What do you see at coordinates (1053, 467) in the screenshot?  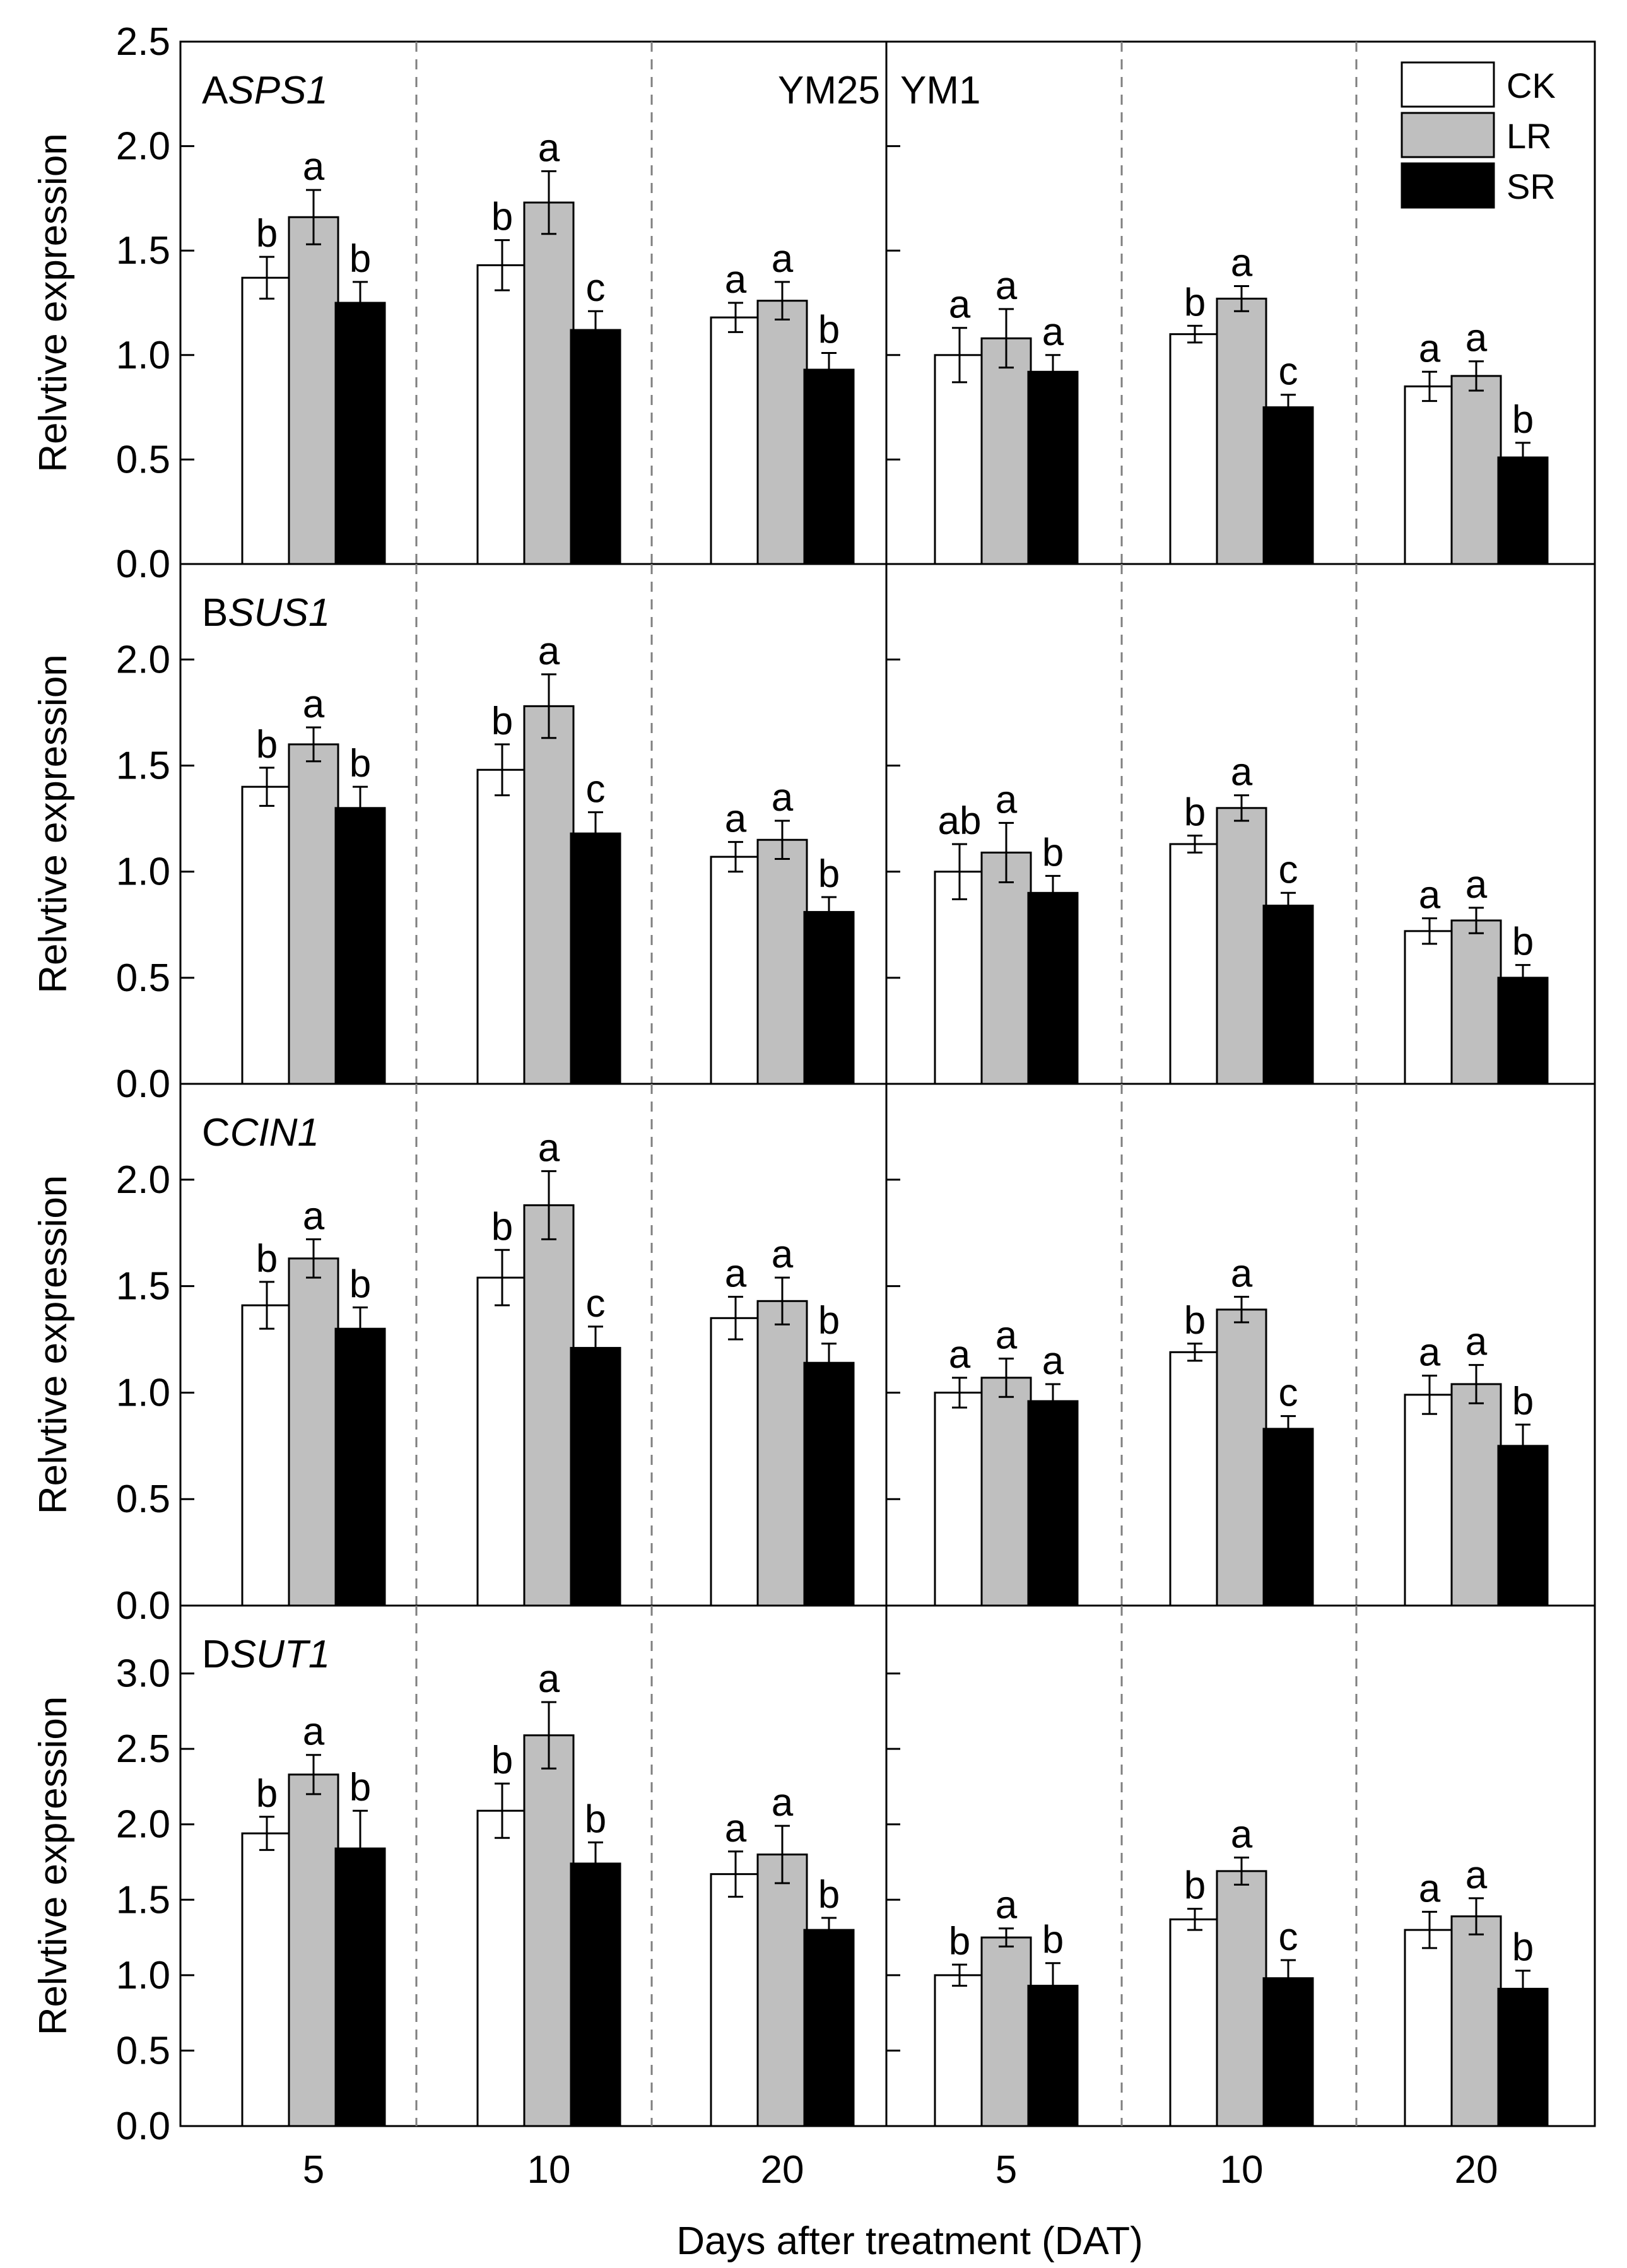 I see `bar-YM1-5-SR` at bounding box center [1053, 467].